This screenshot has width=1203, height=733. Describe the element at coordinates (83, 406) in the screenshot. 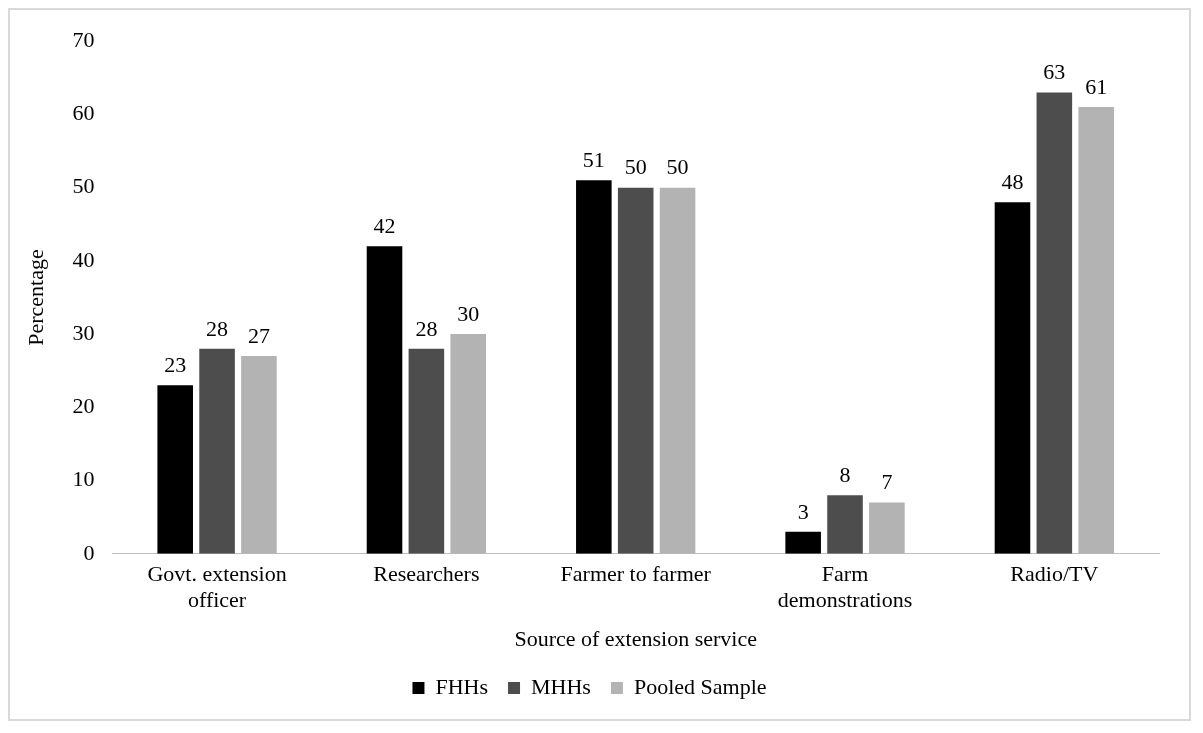

I see `y-tick-label: 20` at that location.